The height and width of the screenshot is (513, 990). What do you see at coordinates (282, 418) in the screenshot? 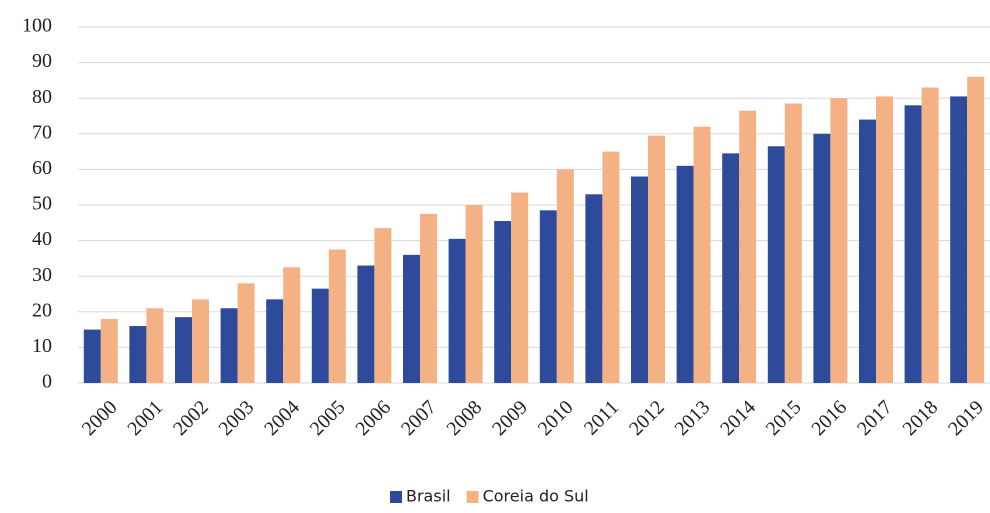
I see `x-tick-label: 2004` at bounding box center [282, 418].